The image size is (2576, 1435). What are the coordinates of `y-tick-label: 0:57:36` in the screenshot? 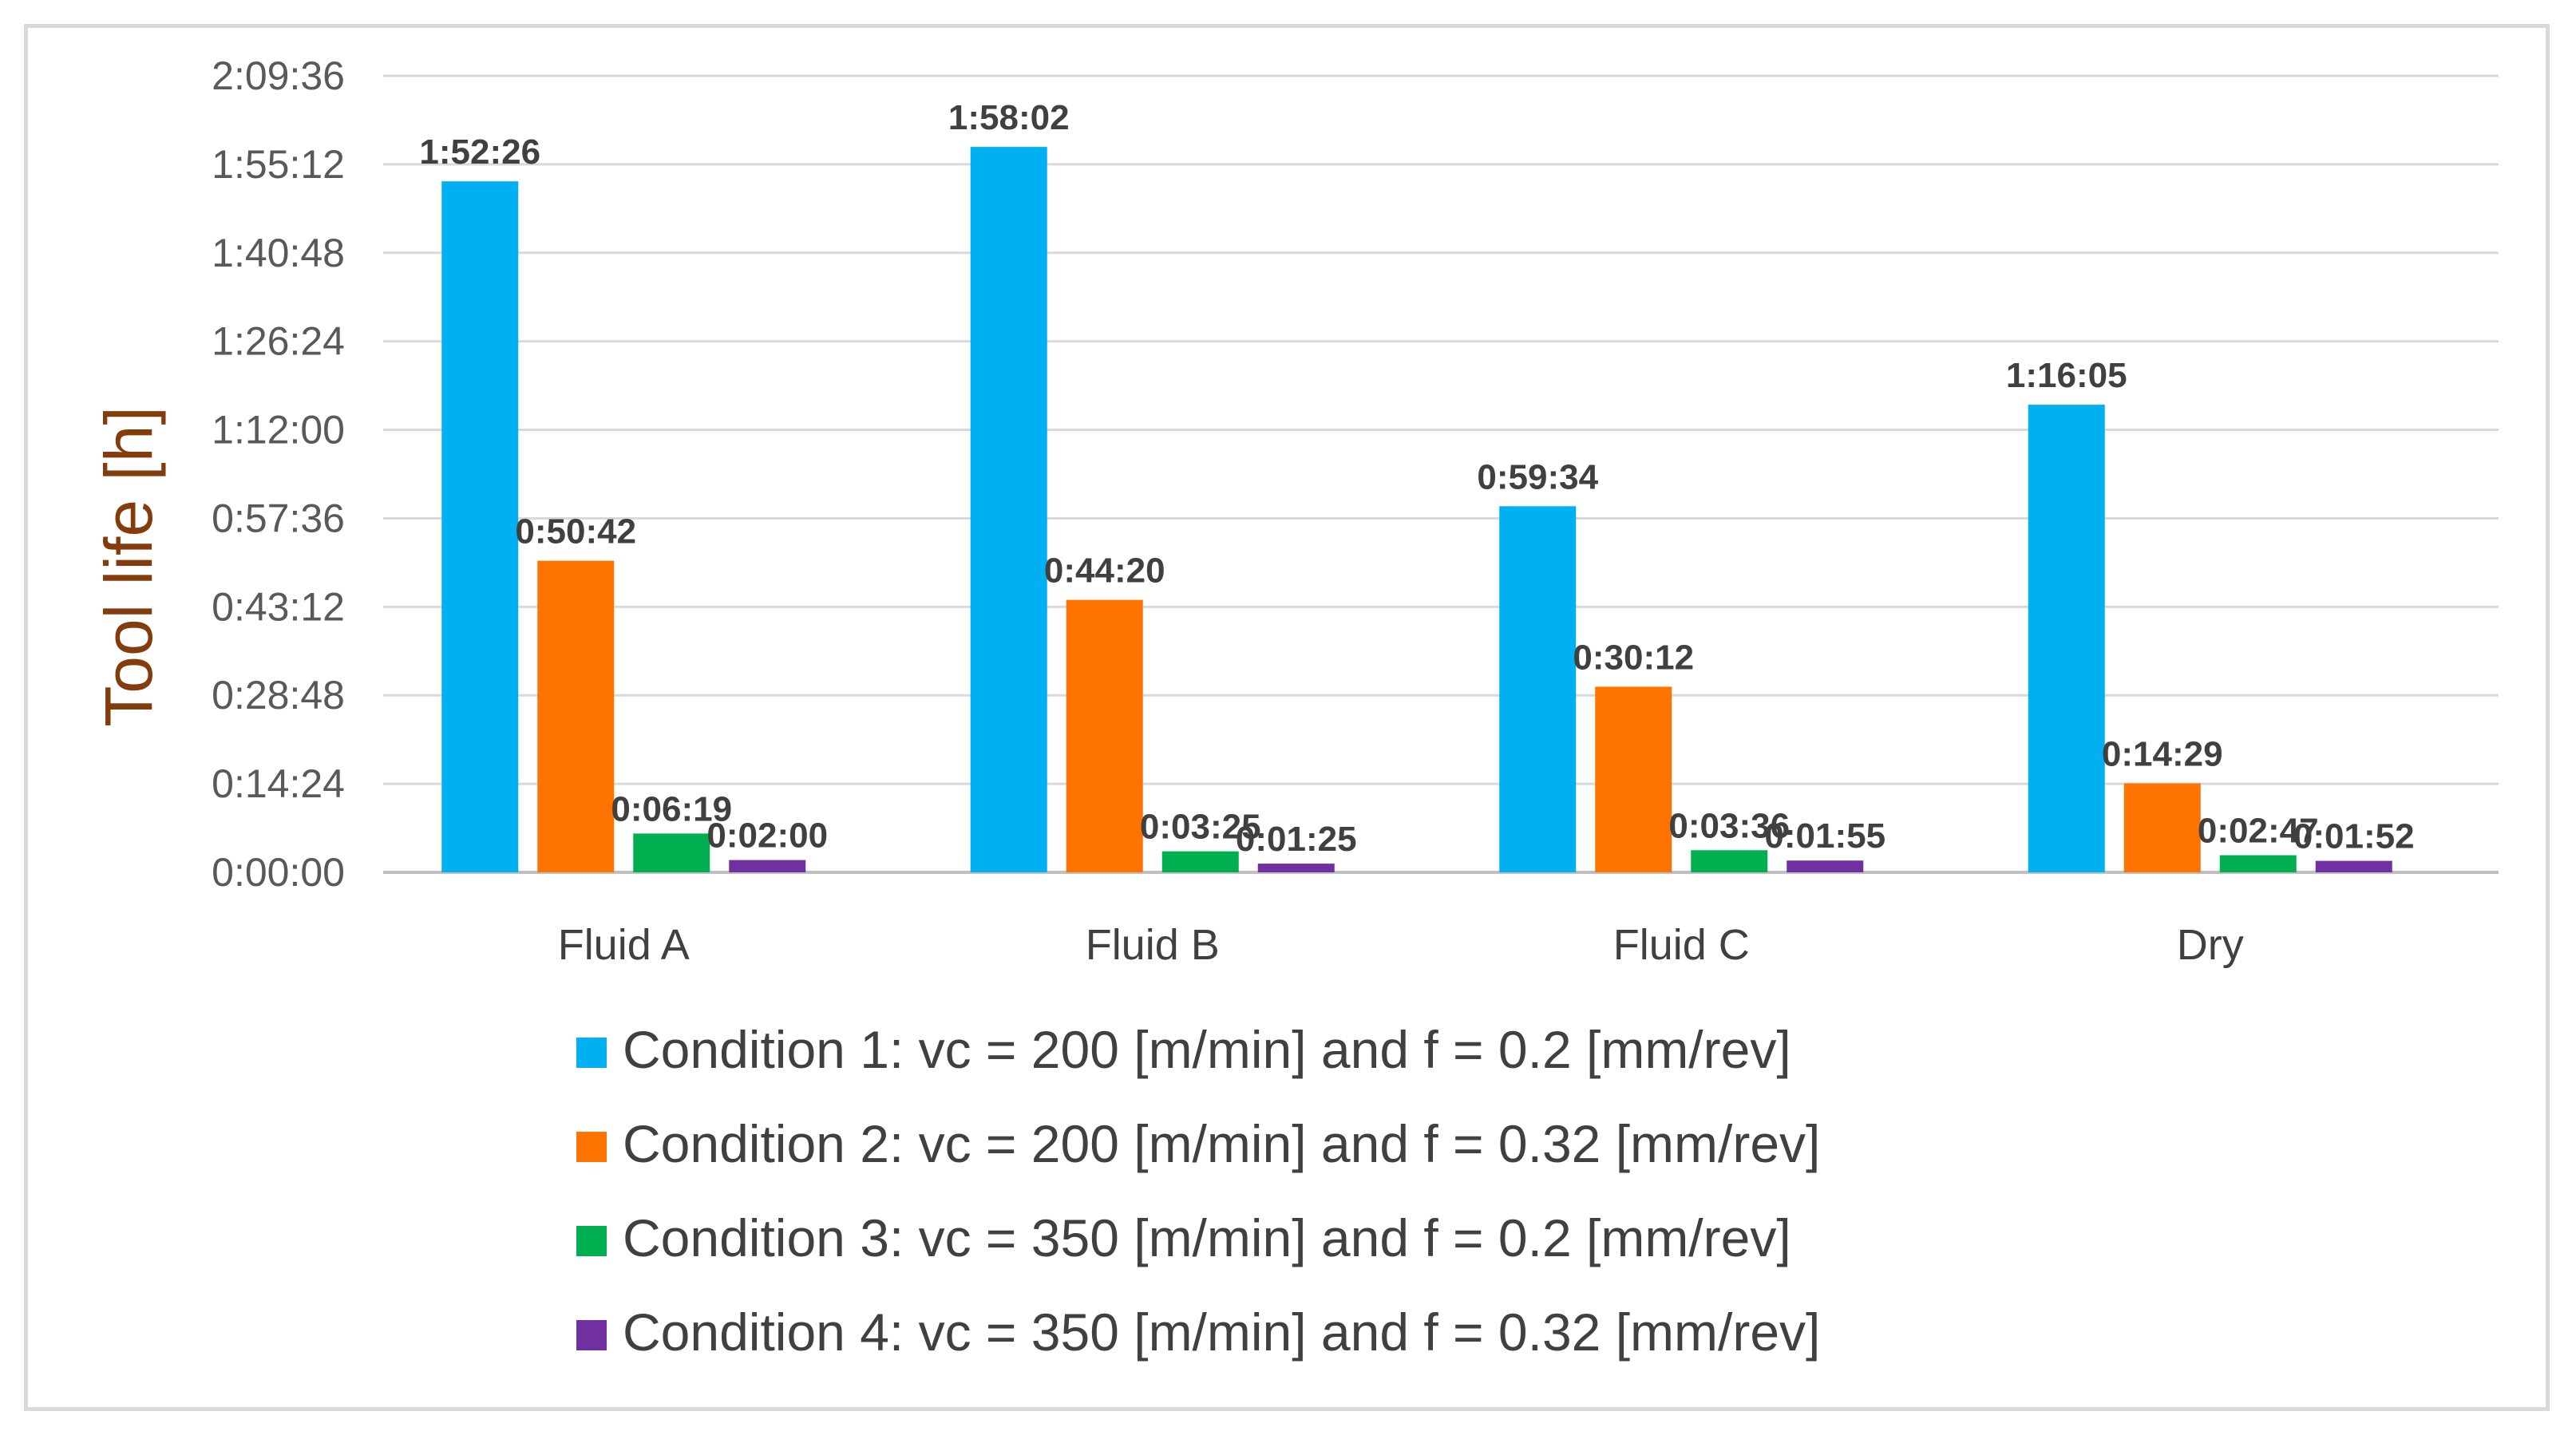 It's located at (278, 518).